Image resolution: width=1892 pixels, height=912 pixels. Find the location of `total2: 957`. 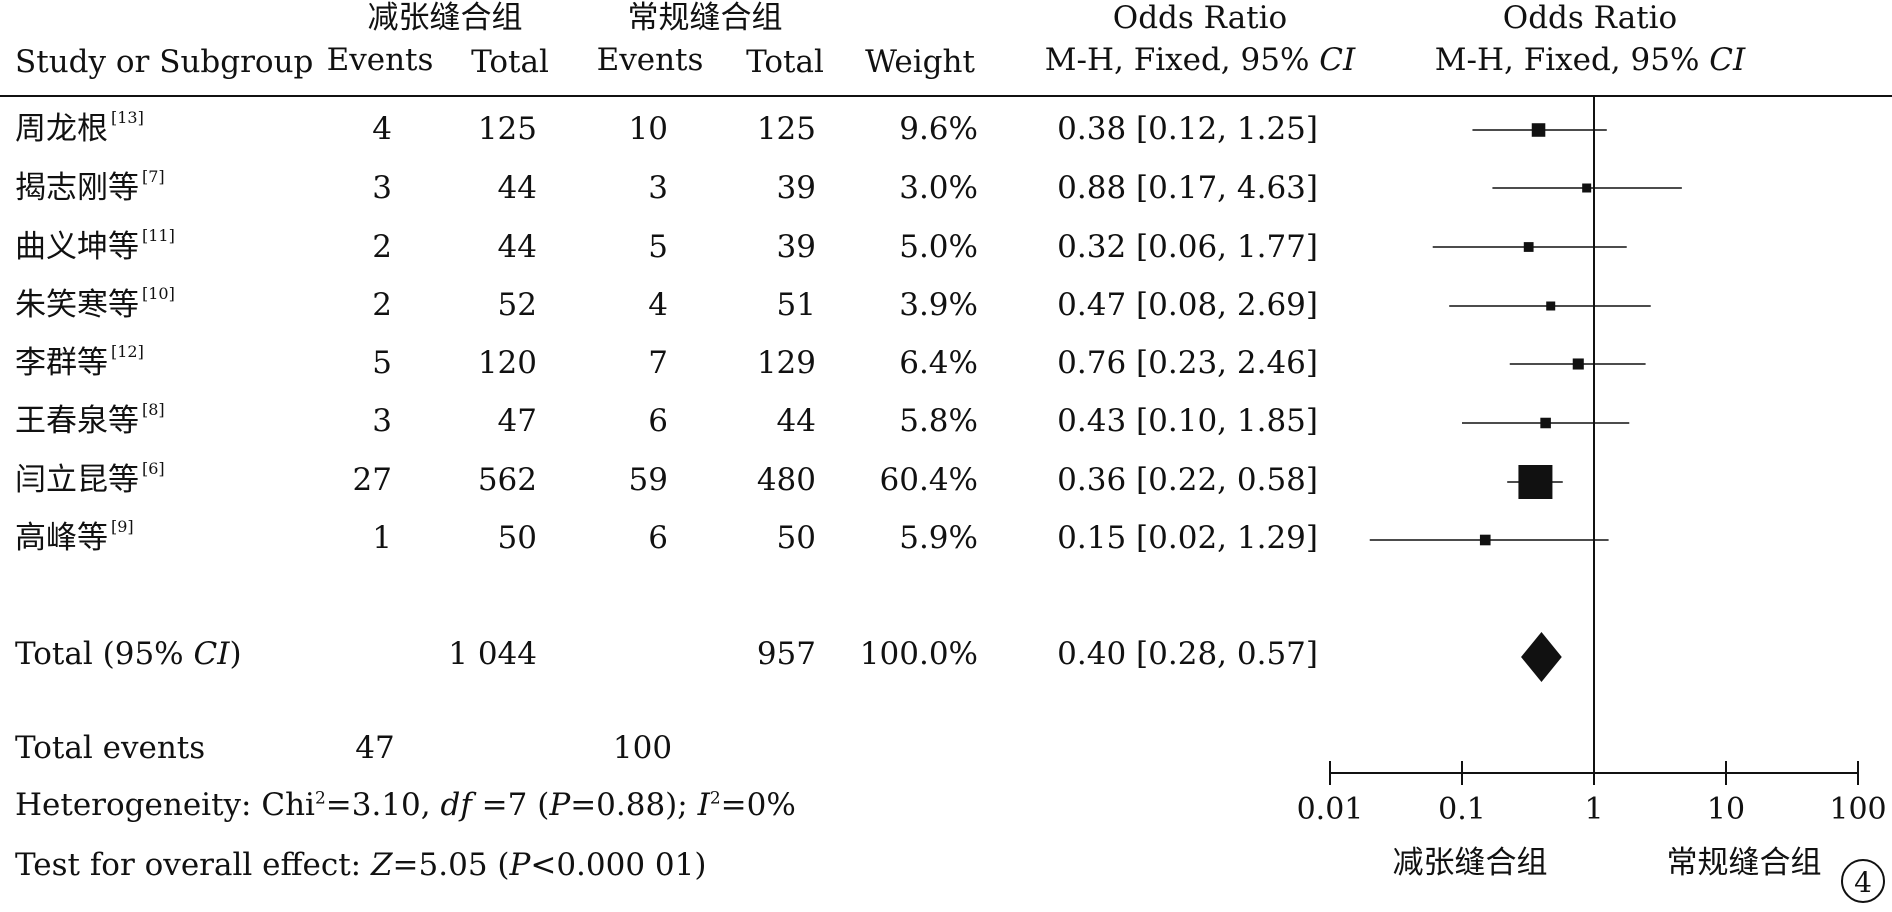

total2: 957 is located at coordinates (786, 654).